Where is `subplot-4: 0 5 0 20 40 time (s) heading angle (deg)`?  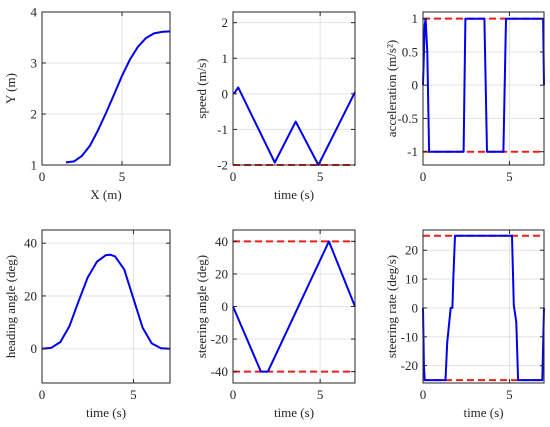
subplot-4: 0 5 0 20 40 time (s) heading angle (deg) is located at coordinates (87, 324).